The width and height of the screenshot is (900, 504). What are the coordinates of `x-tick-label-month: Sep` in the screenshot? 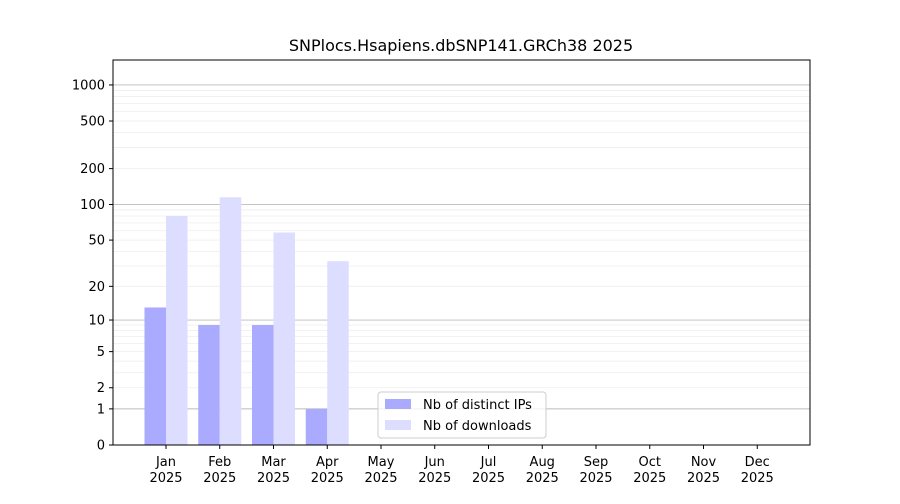 It's located at (596, 462).